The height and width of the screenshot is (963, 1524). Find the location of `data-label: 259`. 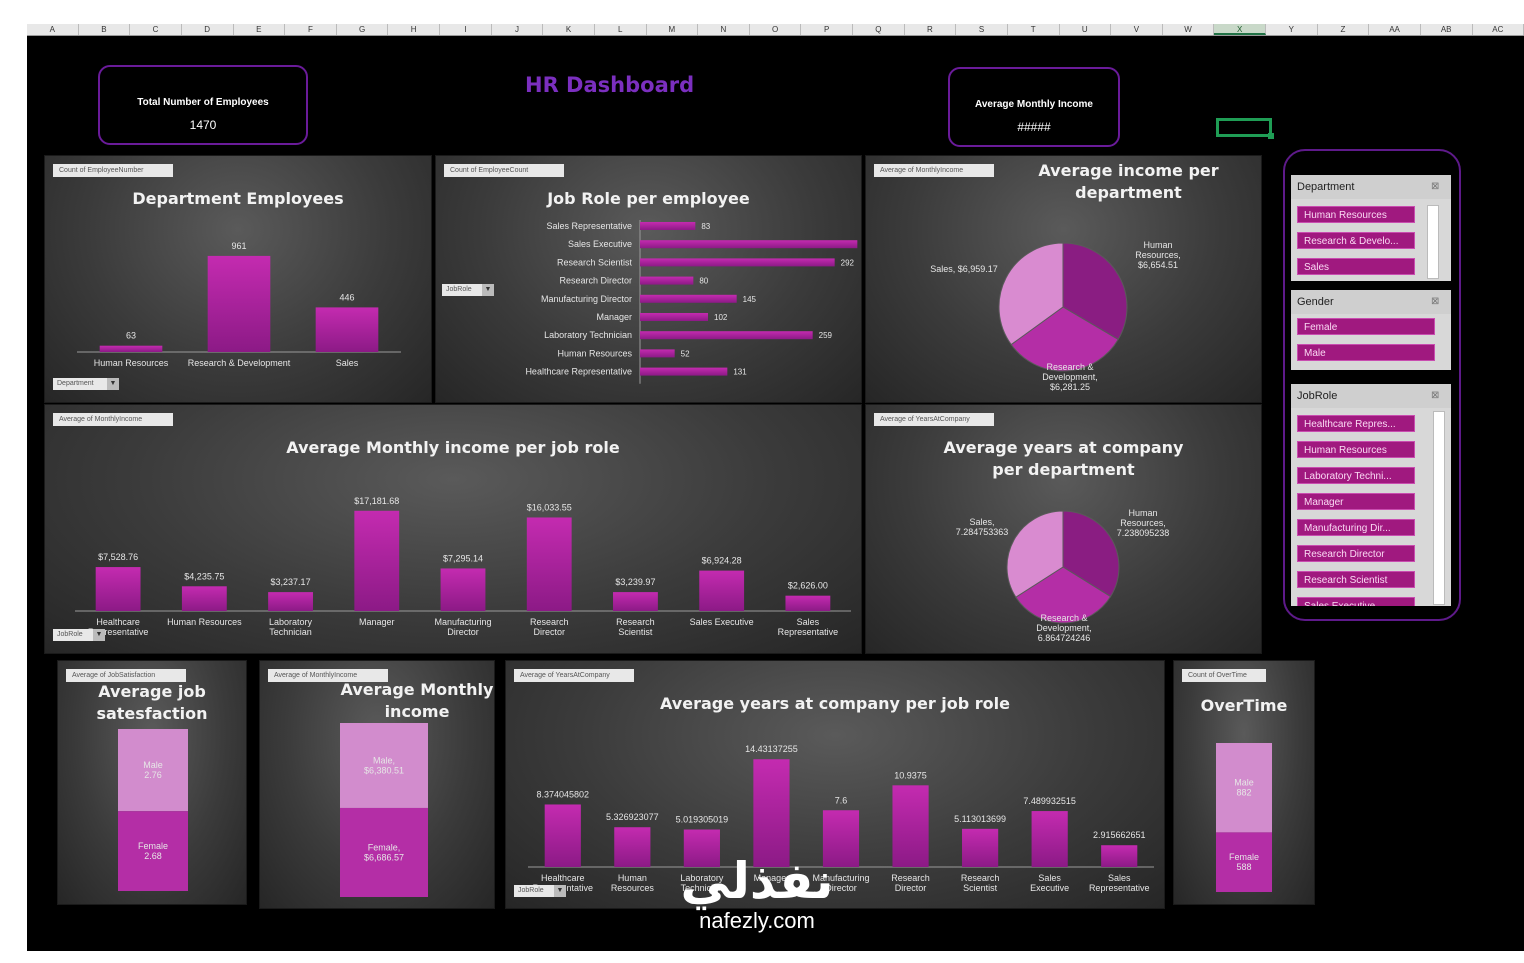

data-label: 259 is located at coordinates (826, 335).